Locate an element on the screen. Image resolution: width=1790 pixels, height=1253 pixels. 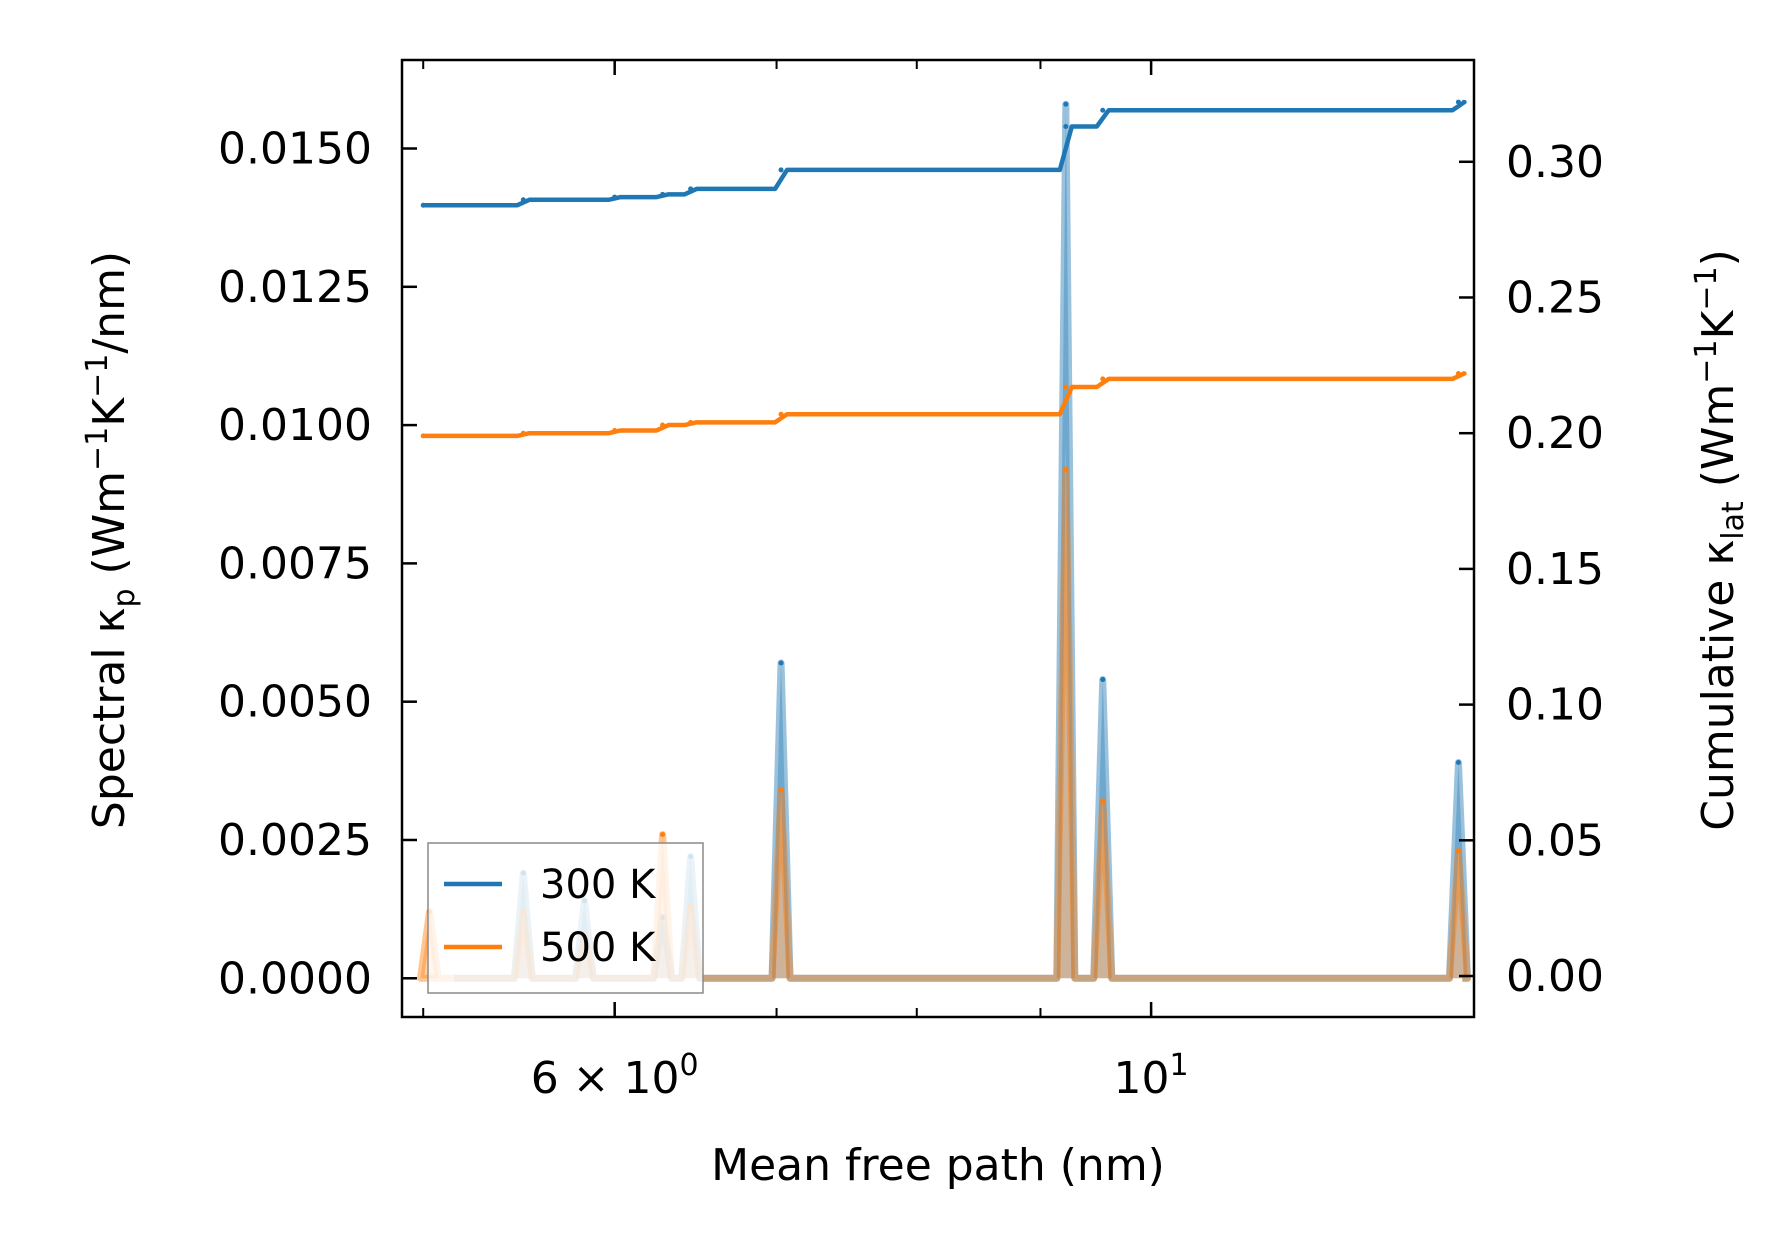
y-right-tick-label: 0.10 is located at coordinates (1555, 705).